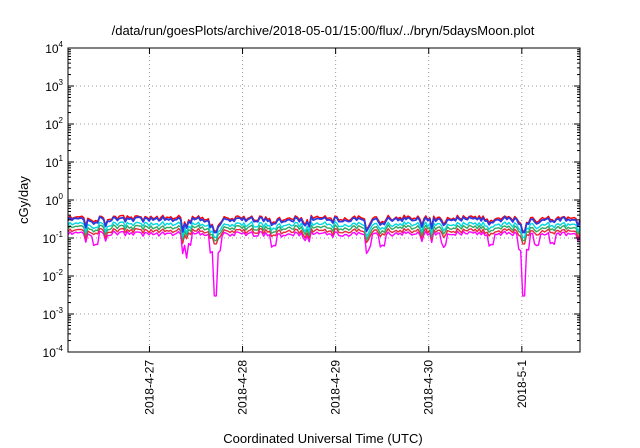 This screenshot has height=448, width=640. What do you see at coordinates (23, 200) in the screenshot?
I see `y-axis-label: cGy/day` at bounding box center [23, 200].